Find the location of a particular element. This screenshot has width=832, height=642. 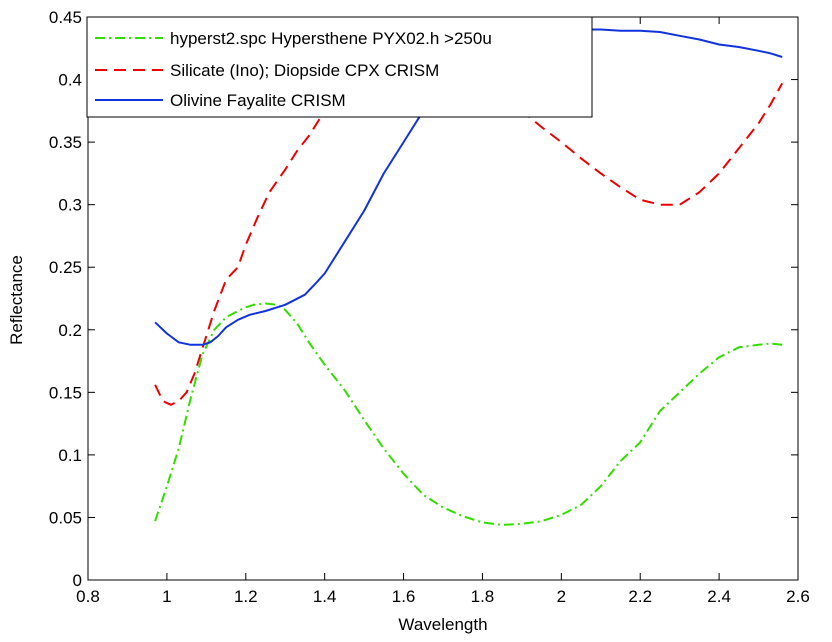

y-tick-label: 0.05 is located at coordinates (65, 517).